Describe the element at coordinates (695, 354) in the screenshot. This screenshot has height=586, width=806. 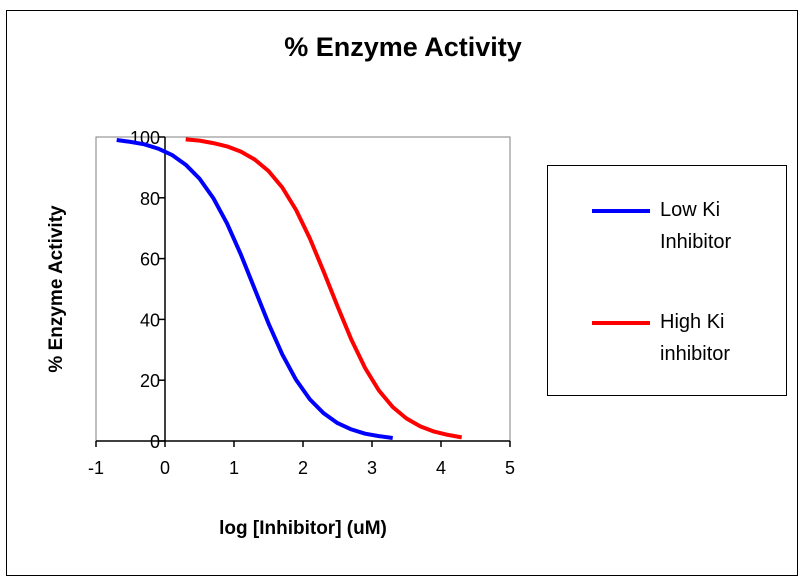
I see `legend-label-line: inhibitor` at that location.